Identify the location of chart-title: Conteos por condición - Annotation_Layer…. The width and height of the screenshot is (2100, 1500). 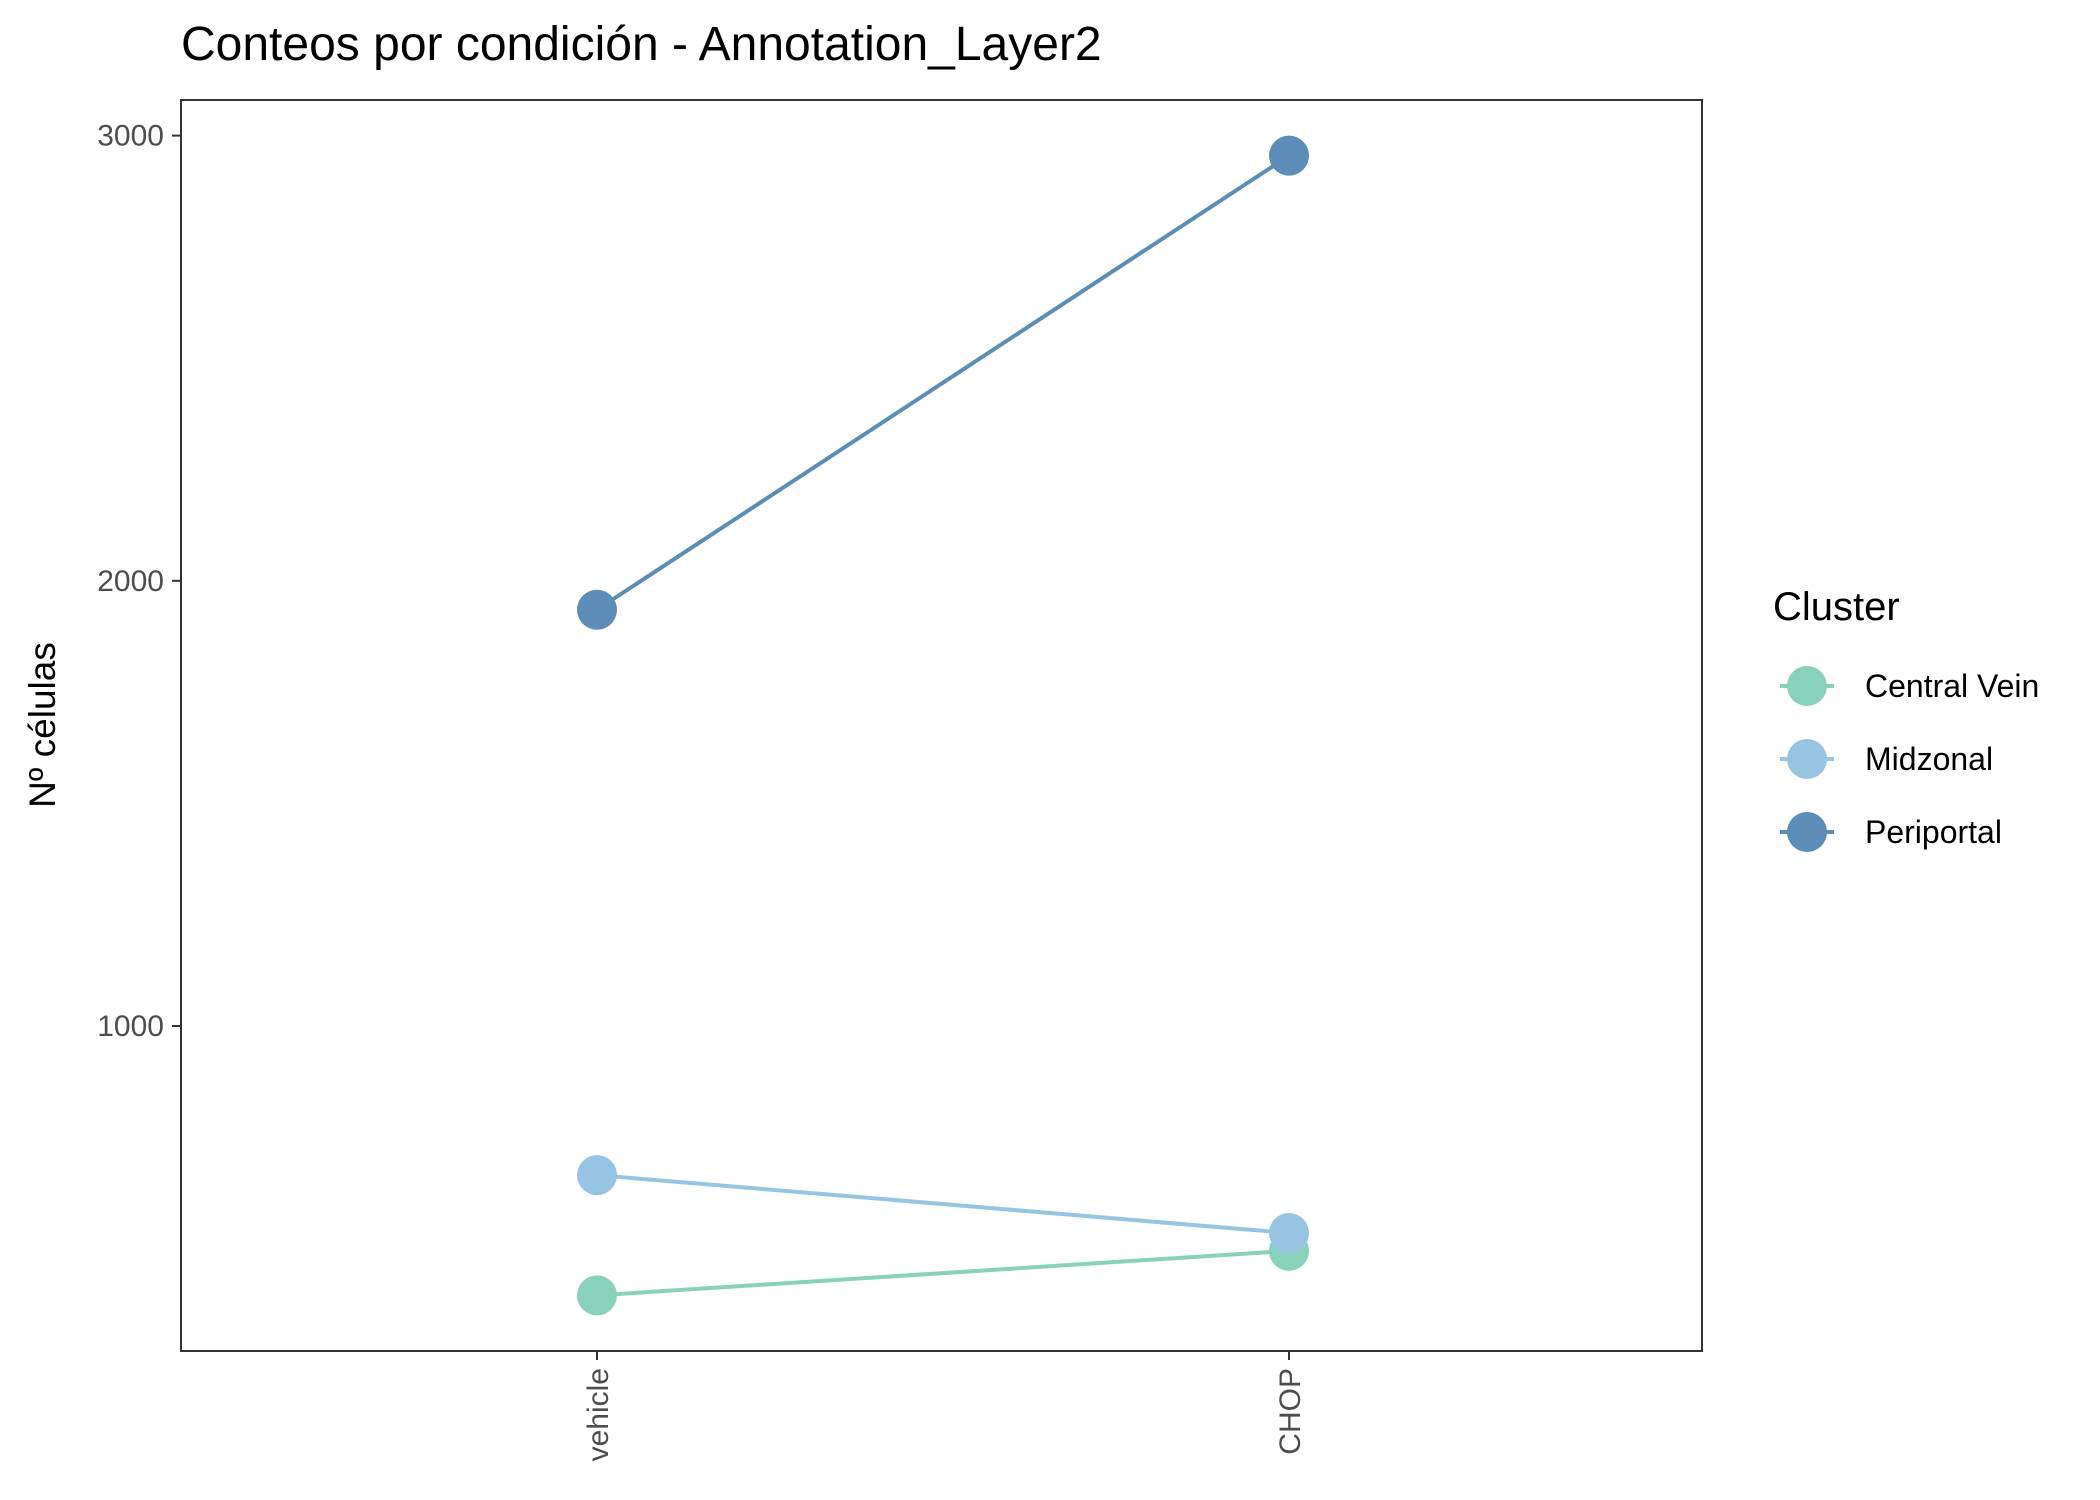
(641, 44).